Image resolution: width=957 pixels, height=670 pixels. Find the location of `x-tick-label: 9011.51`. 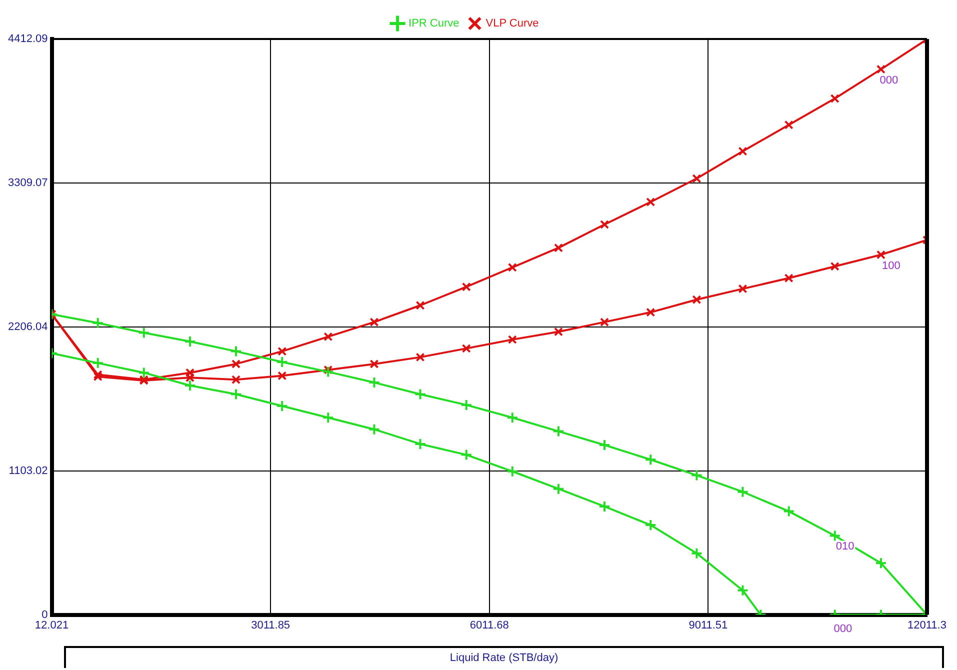

x-tick-label: 9011.51 is located at coordinates (708, 625).